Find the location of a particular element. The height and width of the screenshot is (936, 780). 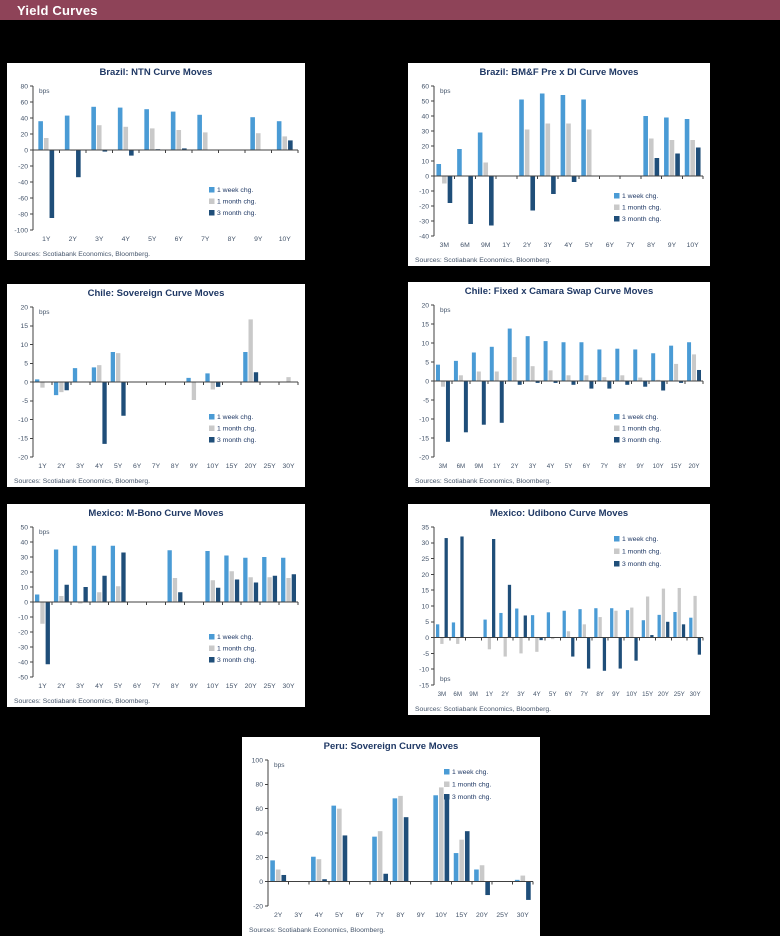

x-tick-label: 5Y is located at coordinates (339, 915).